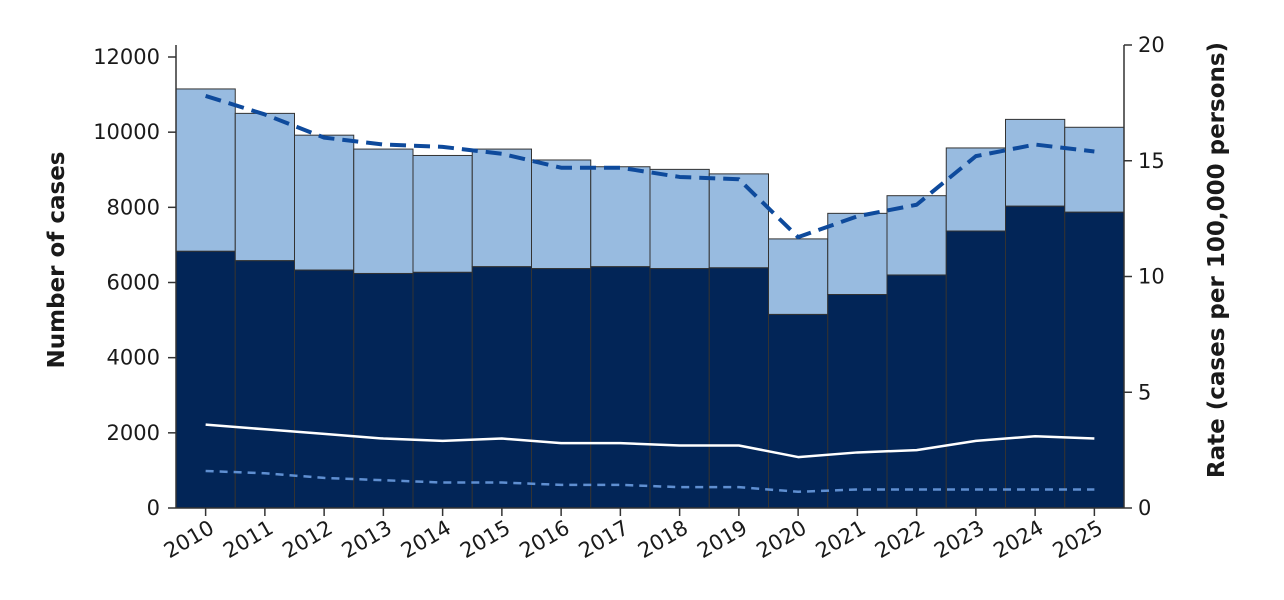  Describe the element at coordinates (426, 540) in the screenshot. I see `x-tick-label: 2014` at that location.